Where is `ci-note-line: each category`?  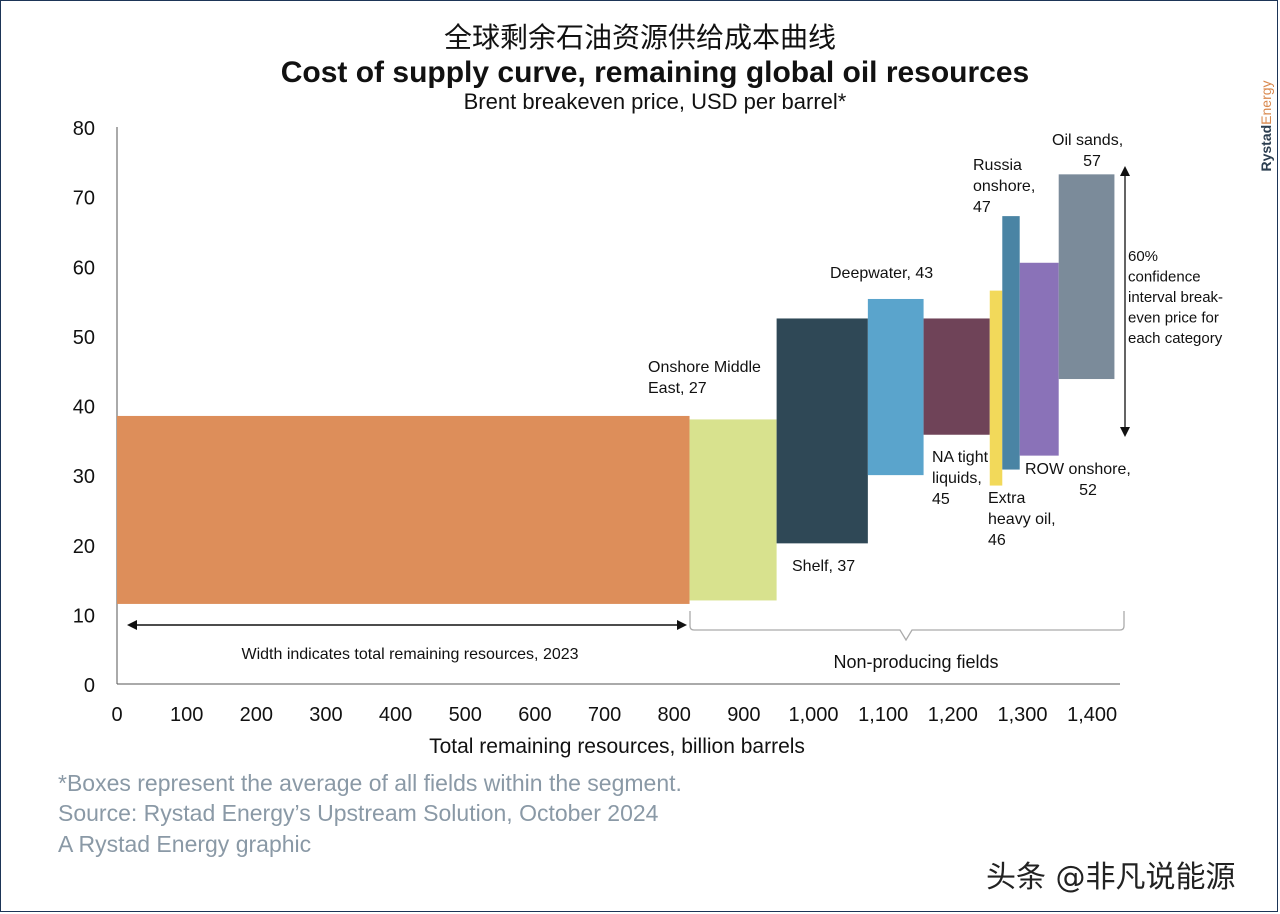
ci-note-line: each category is located at coordinates (1175, 338).